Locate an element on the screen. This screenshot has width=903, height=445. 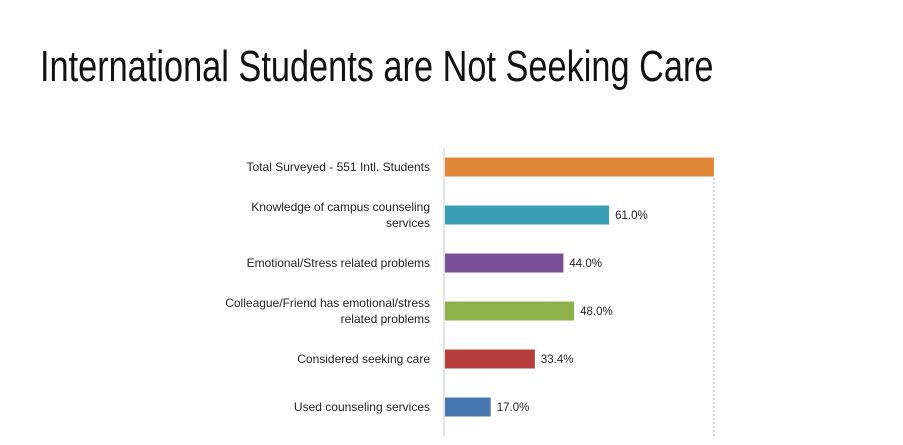
category-label-4: Considered seeking care is located at coordinates (363, 359).